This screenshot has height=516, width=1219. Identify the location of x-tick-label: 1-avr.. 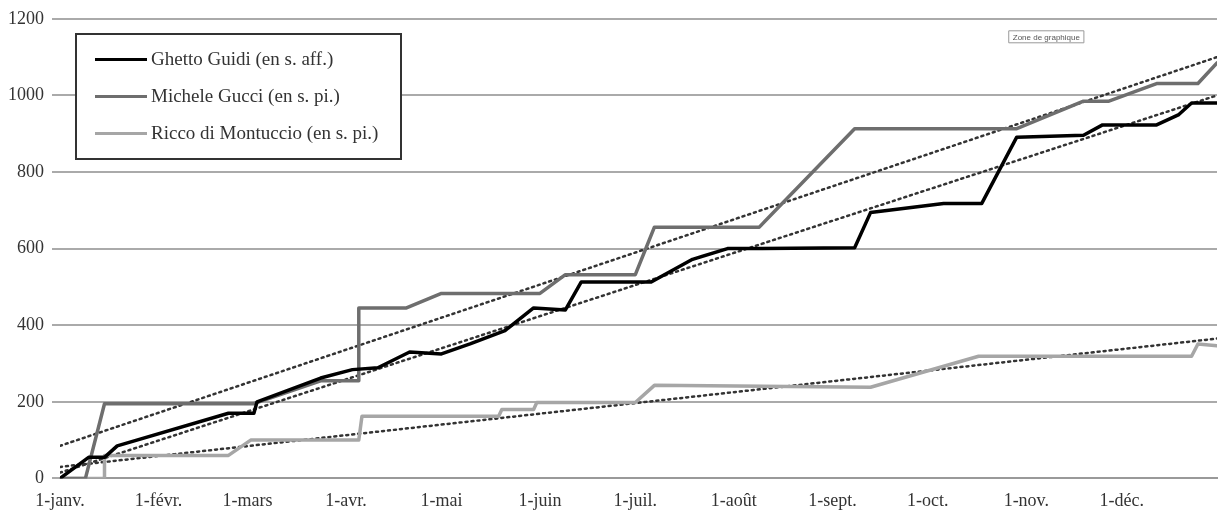
(346, 499).